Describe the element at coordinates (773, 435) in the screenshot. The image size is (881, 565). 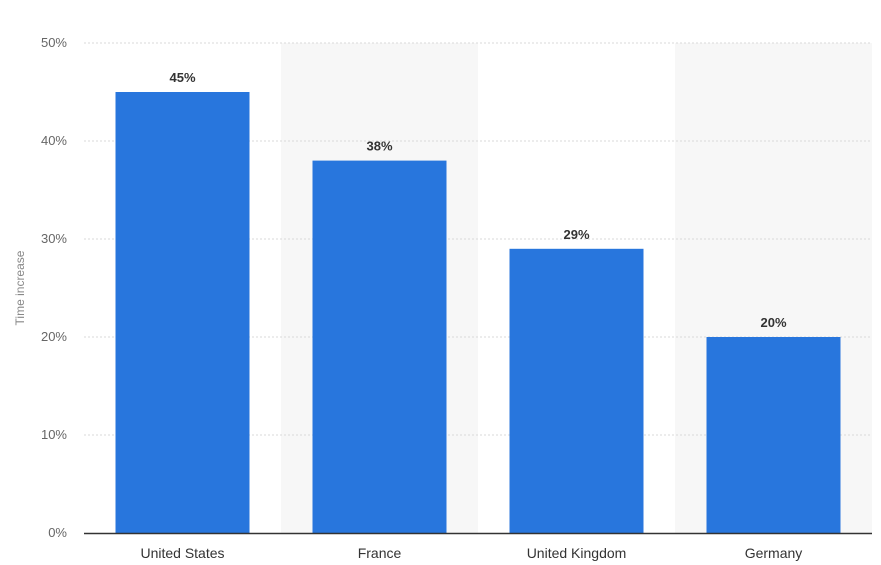
I see `bar-germany` at that location.